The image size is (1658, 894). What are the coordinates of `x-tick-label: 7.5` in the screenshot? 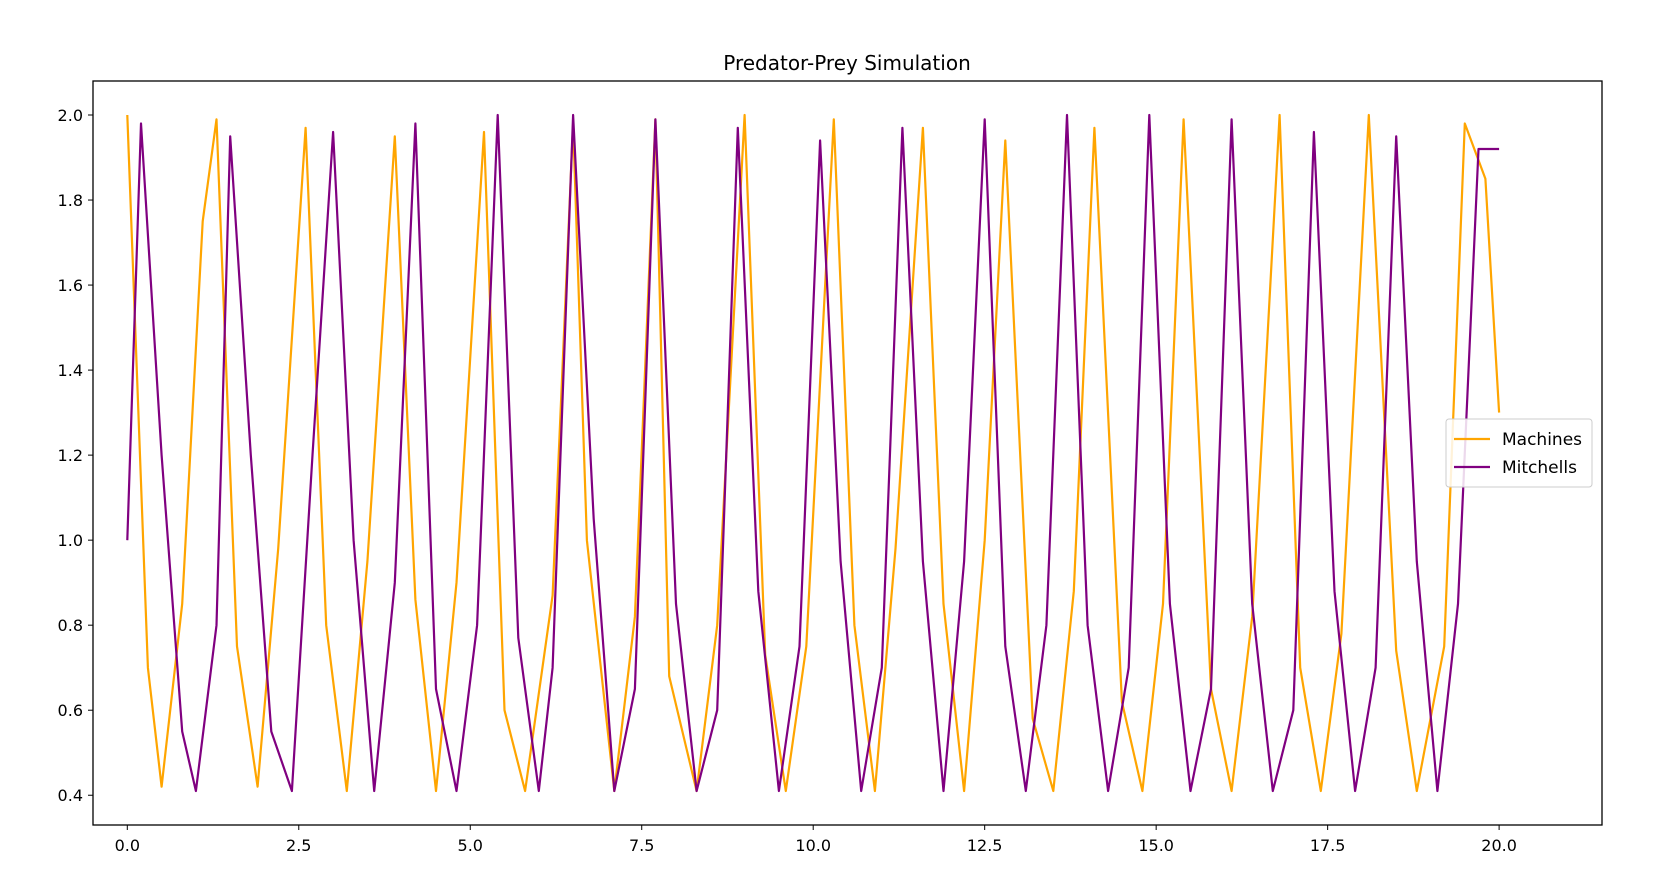 It's located at (641, 845).